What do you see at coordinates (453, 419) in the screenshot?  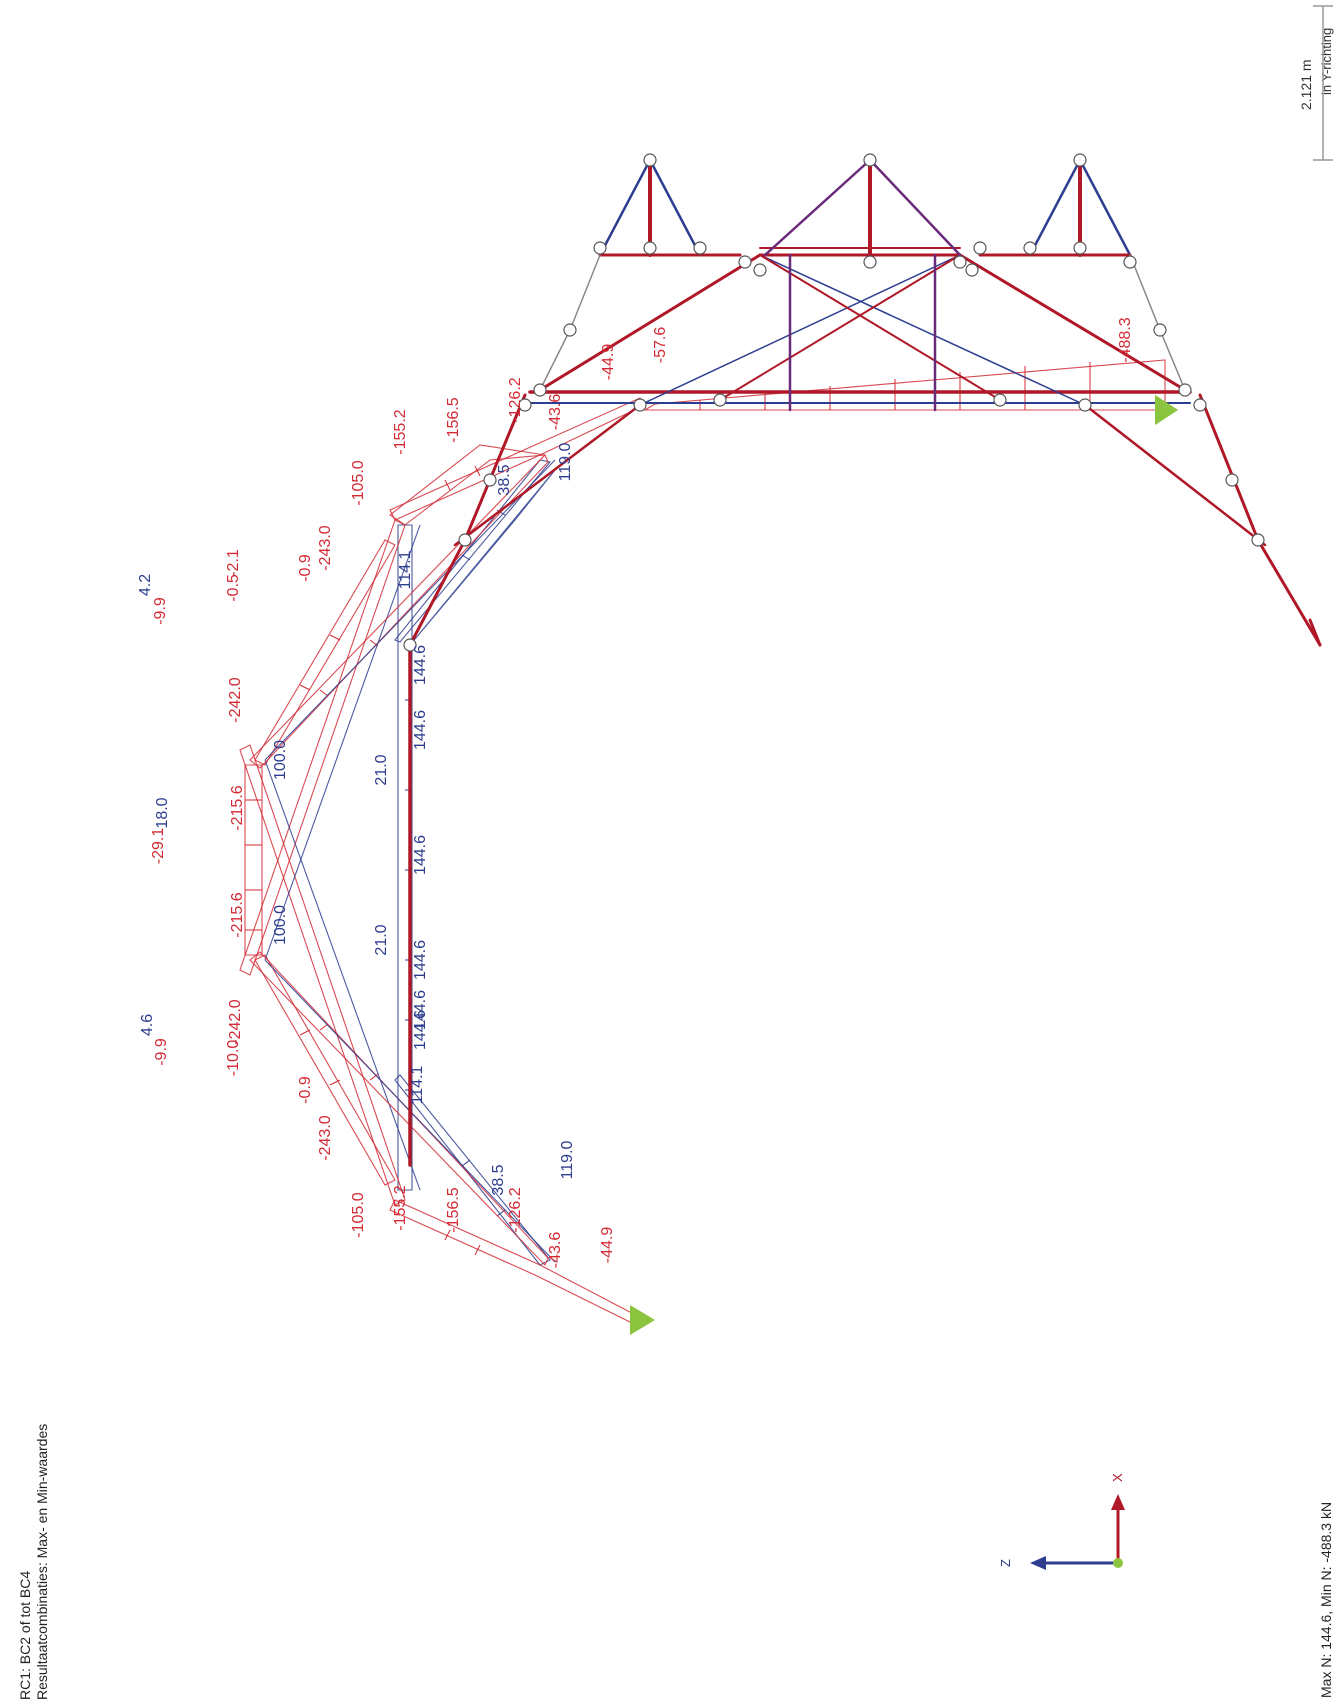 I see `force-label: -156.5` at bounding box center [453, 419].